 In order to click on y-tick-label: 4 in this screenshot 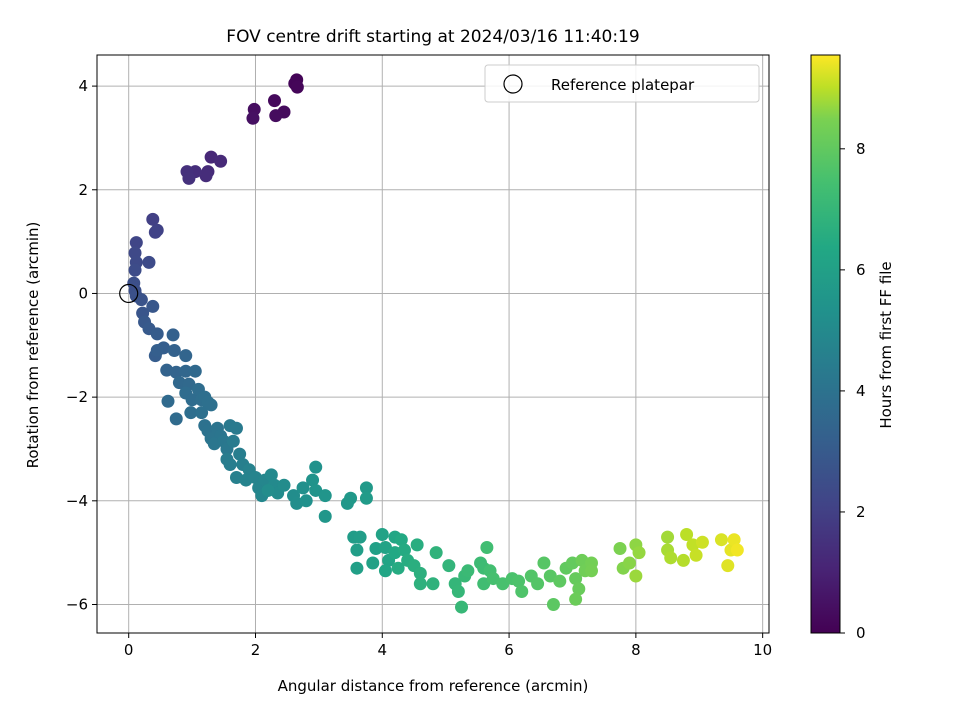, I will do `click(83, 86)`.